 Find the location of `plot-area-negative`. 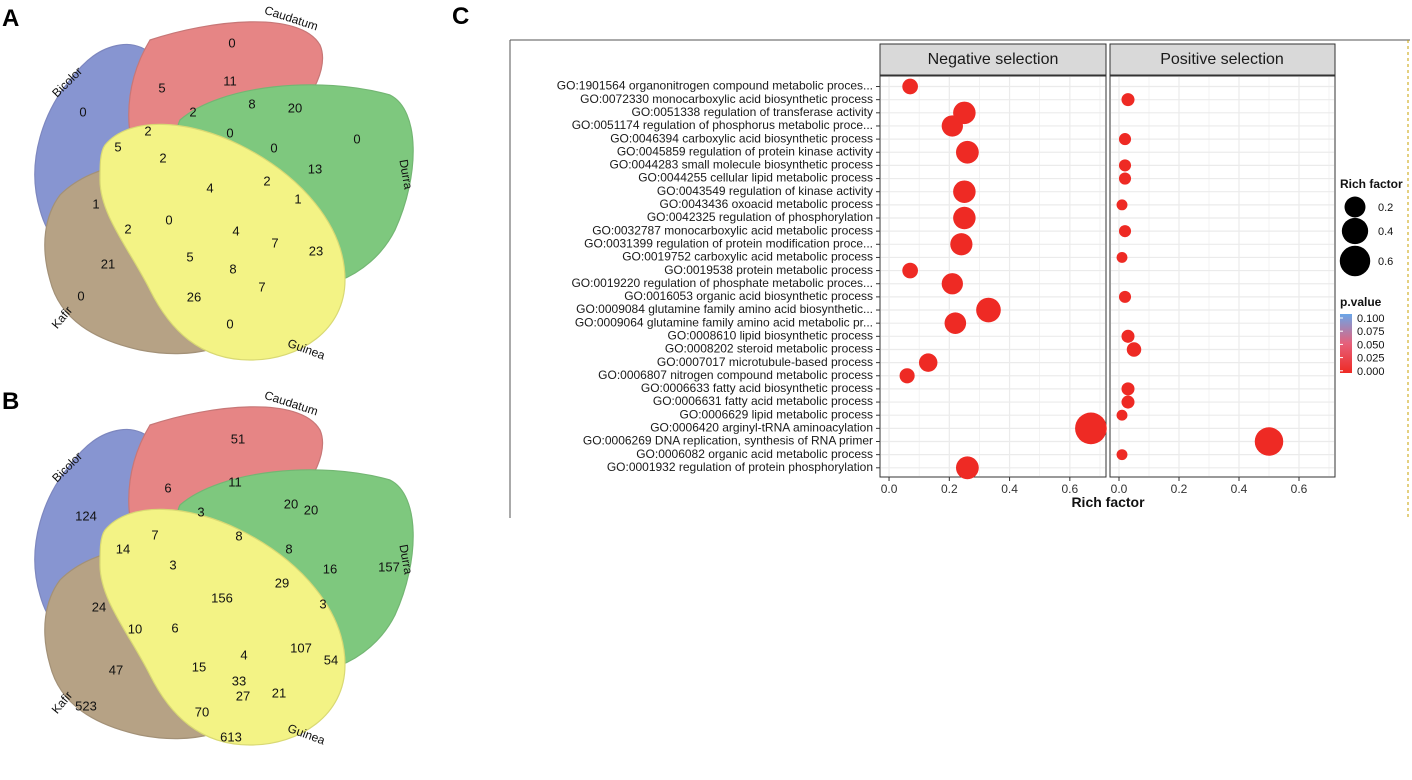

plot-area-negative is located at coordinates (993, 276).